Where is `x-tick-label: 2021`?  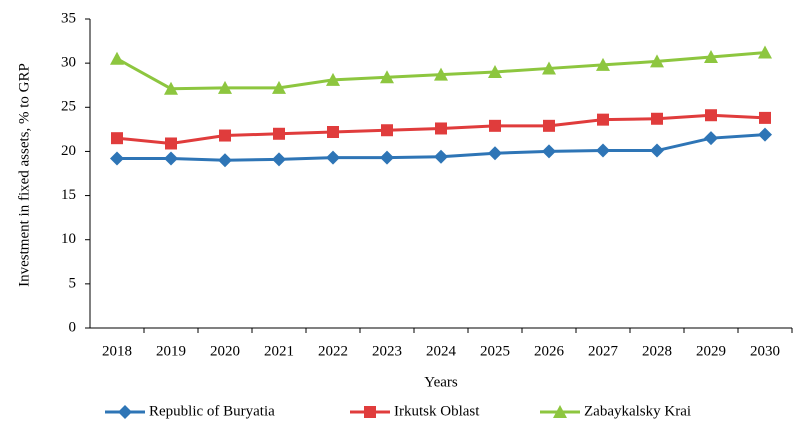
x-tick-label: 2021 is located at coordinates (279, 351).